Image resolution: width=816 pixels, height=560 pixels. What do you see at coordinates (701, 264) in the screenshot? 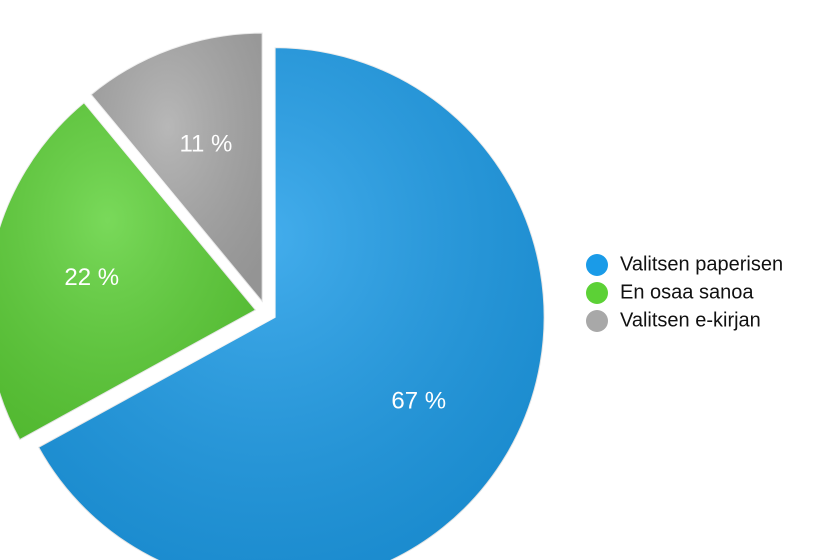
I see `legend-label: Valitsen paperisen` at bounding box center [701, 264].